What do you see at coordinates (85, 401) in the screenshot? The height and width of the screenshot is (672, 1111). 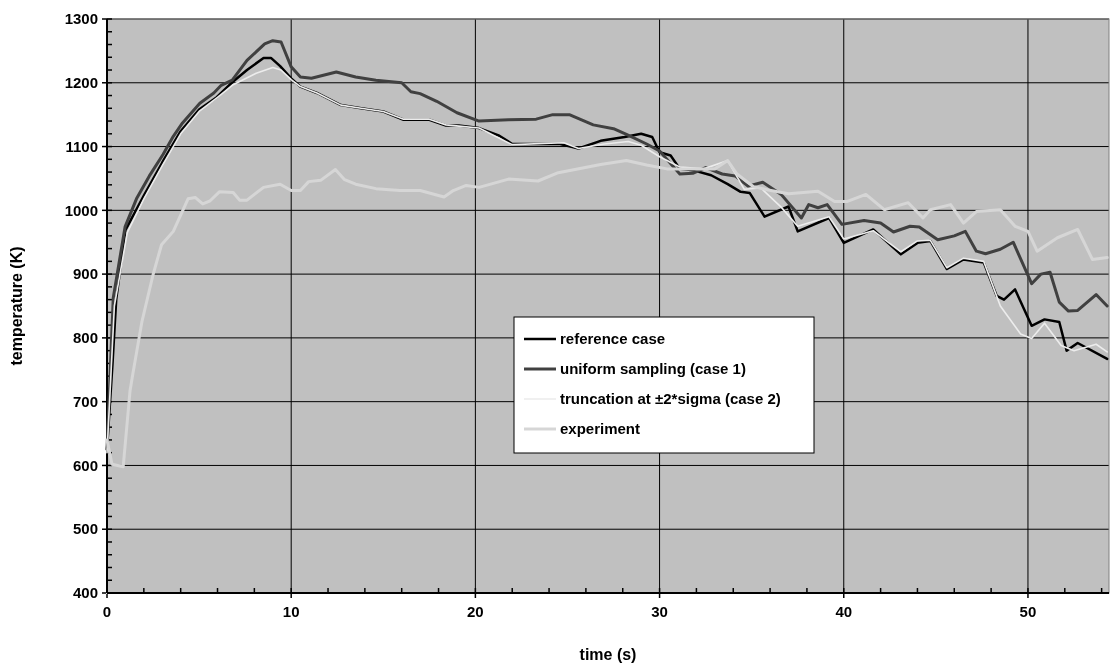 I see `y-tick-label: 700` at bounding box center [85, 401].